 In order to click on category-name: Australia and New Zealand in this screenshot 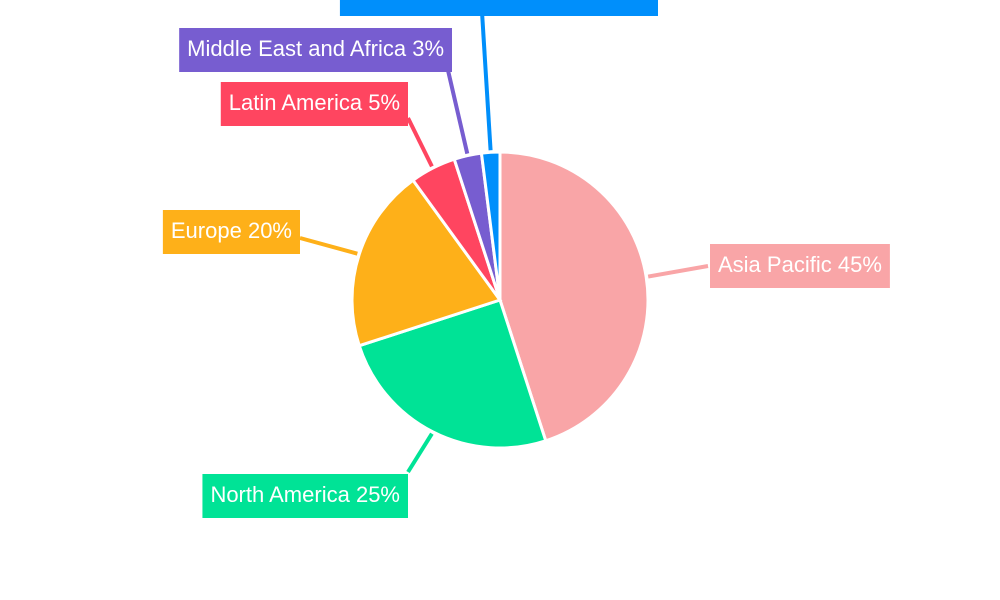, I will do `click(480, 2)`.